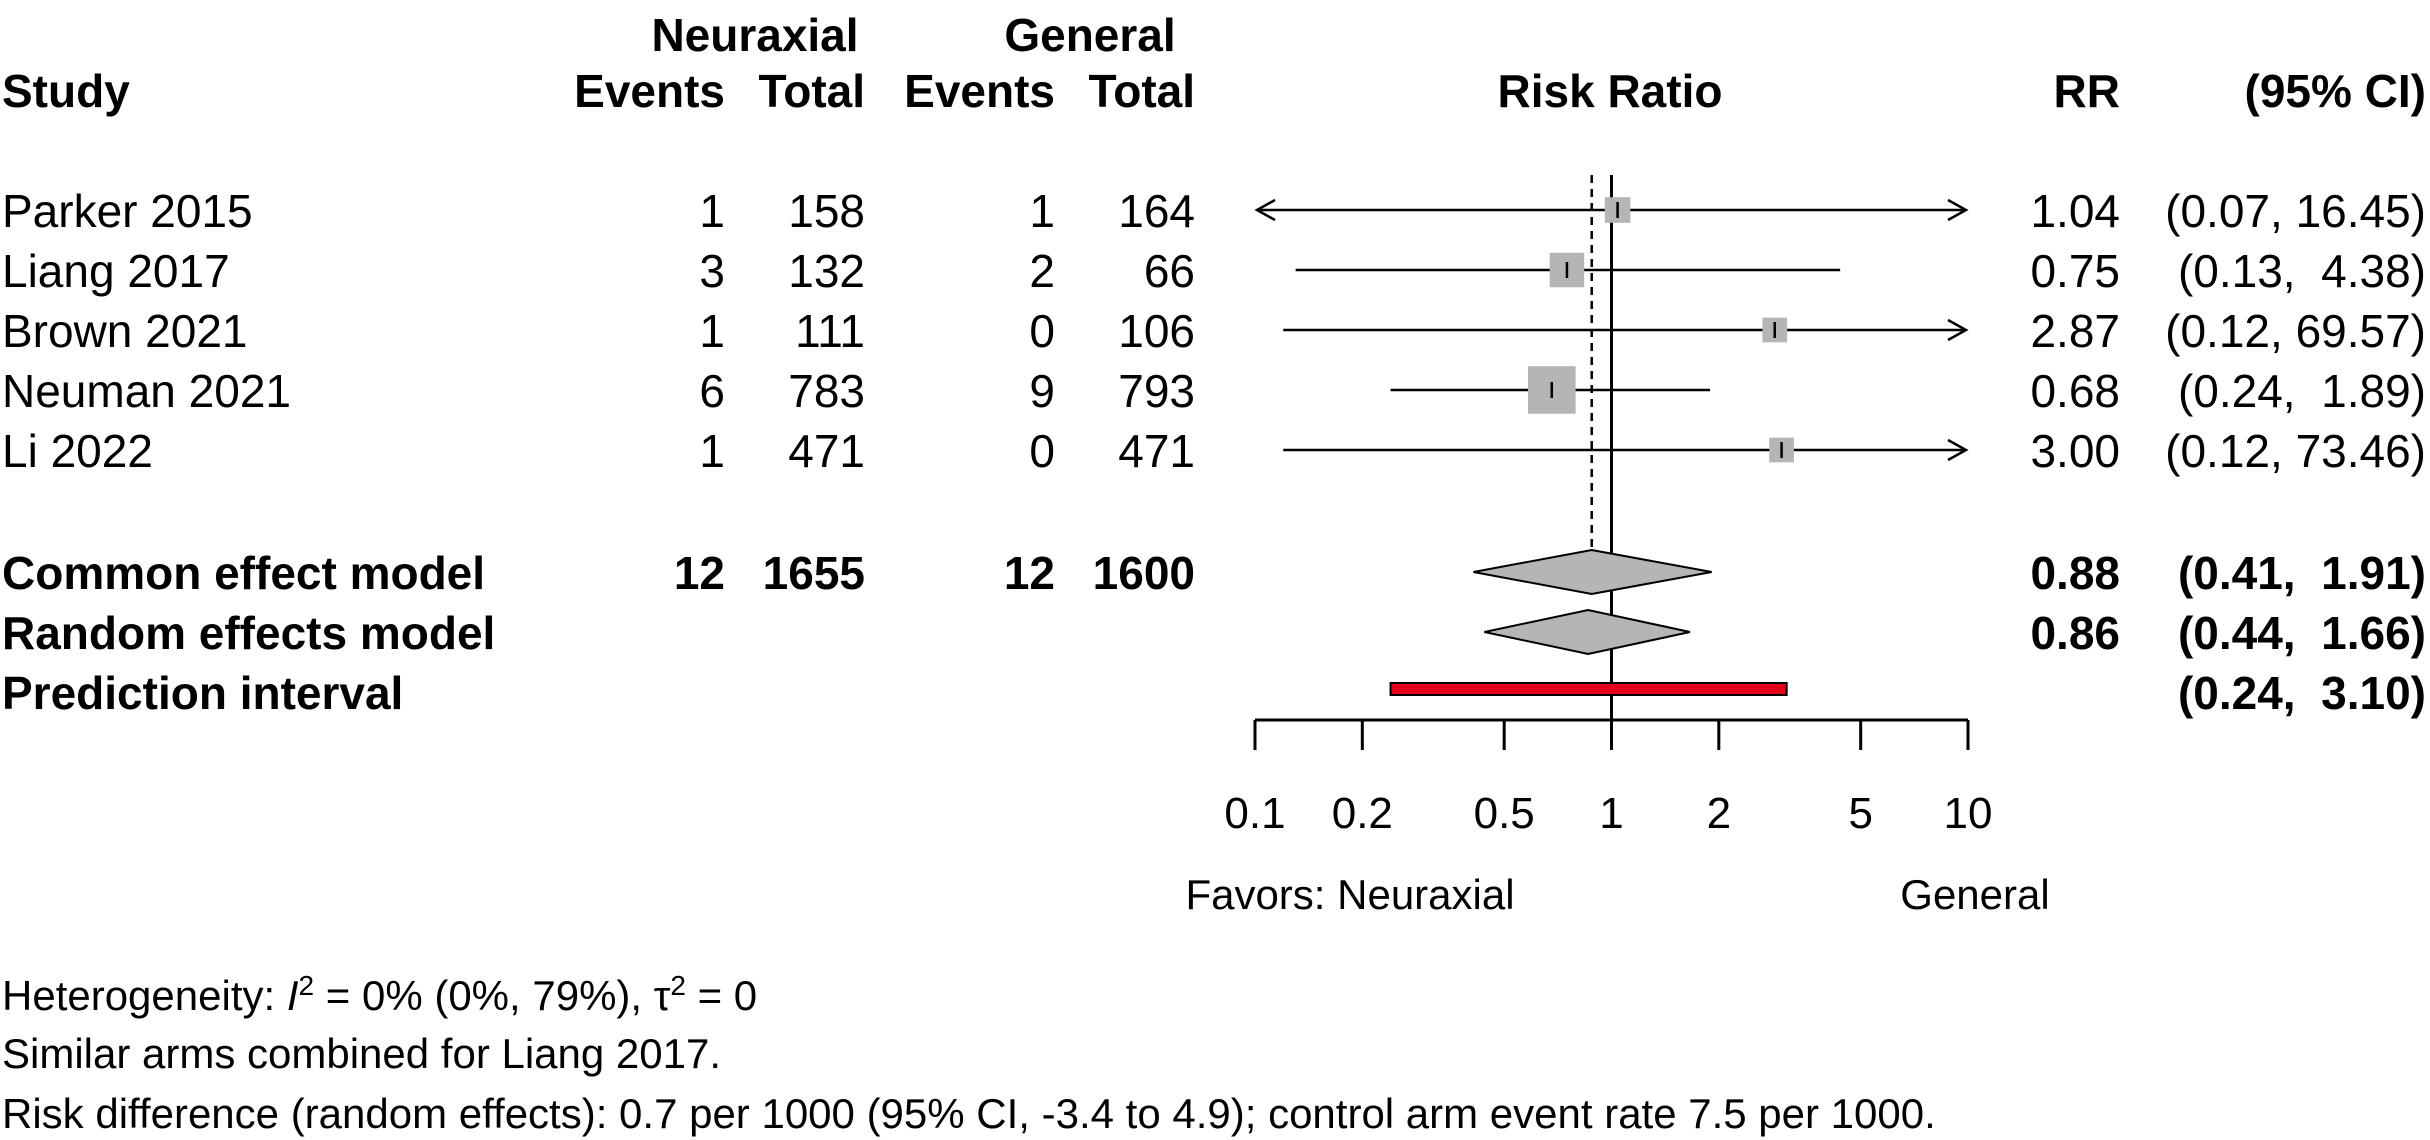 The image size is (2430, 1140). I want to click on total-2: 164, so click(1156, 211).